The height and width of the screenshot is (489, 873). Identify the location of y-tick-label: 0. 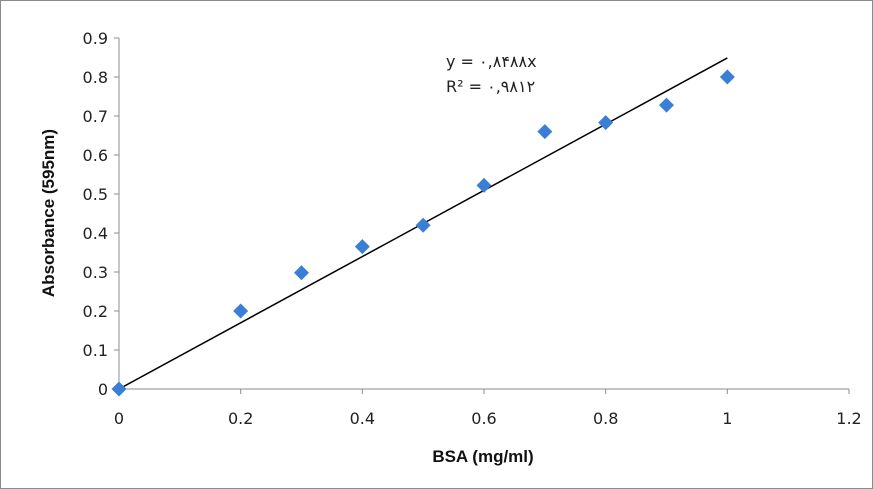
(103, 389).